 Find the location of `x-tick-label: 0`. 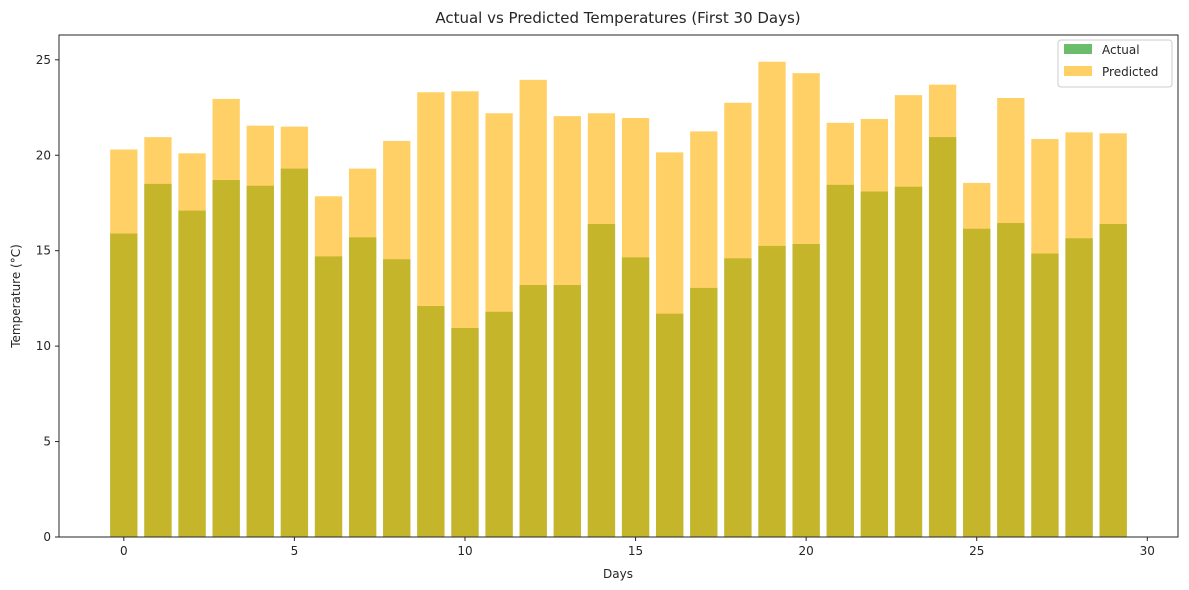

x-tick-label: 0 is located at coordinates (124, 551).